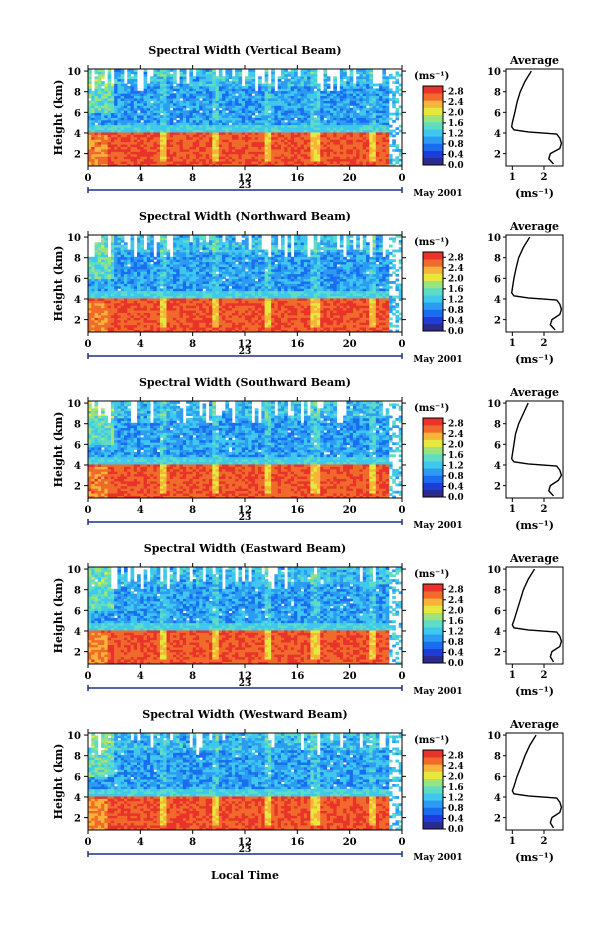 The image size is (616, 929). Describe the element at coordinates (512, 177) in the screenshot. I see `average-x-tick-label: 1` at that location.